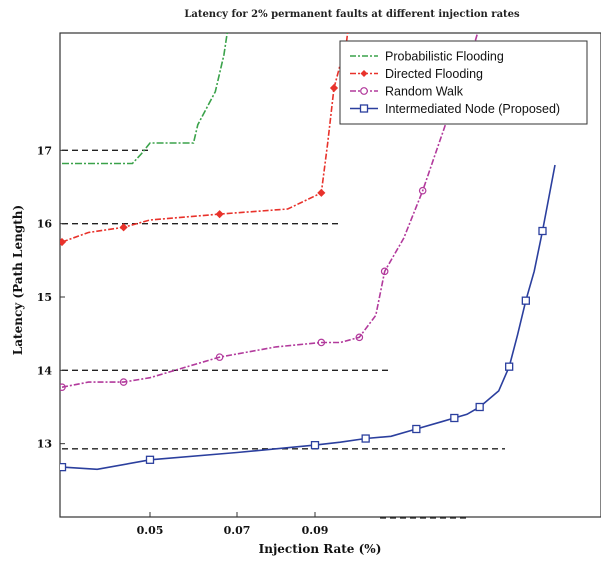 The image size is (601, 564). What do you see at coordinates (434, 74) in the screenshot?
I see `legend-label: Directed Flooding` at bounding box center [434, 74].